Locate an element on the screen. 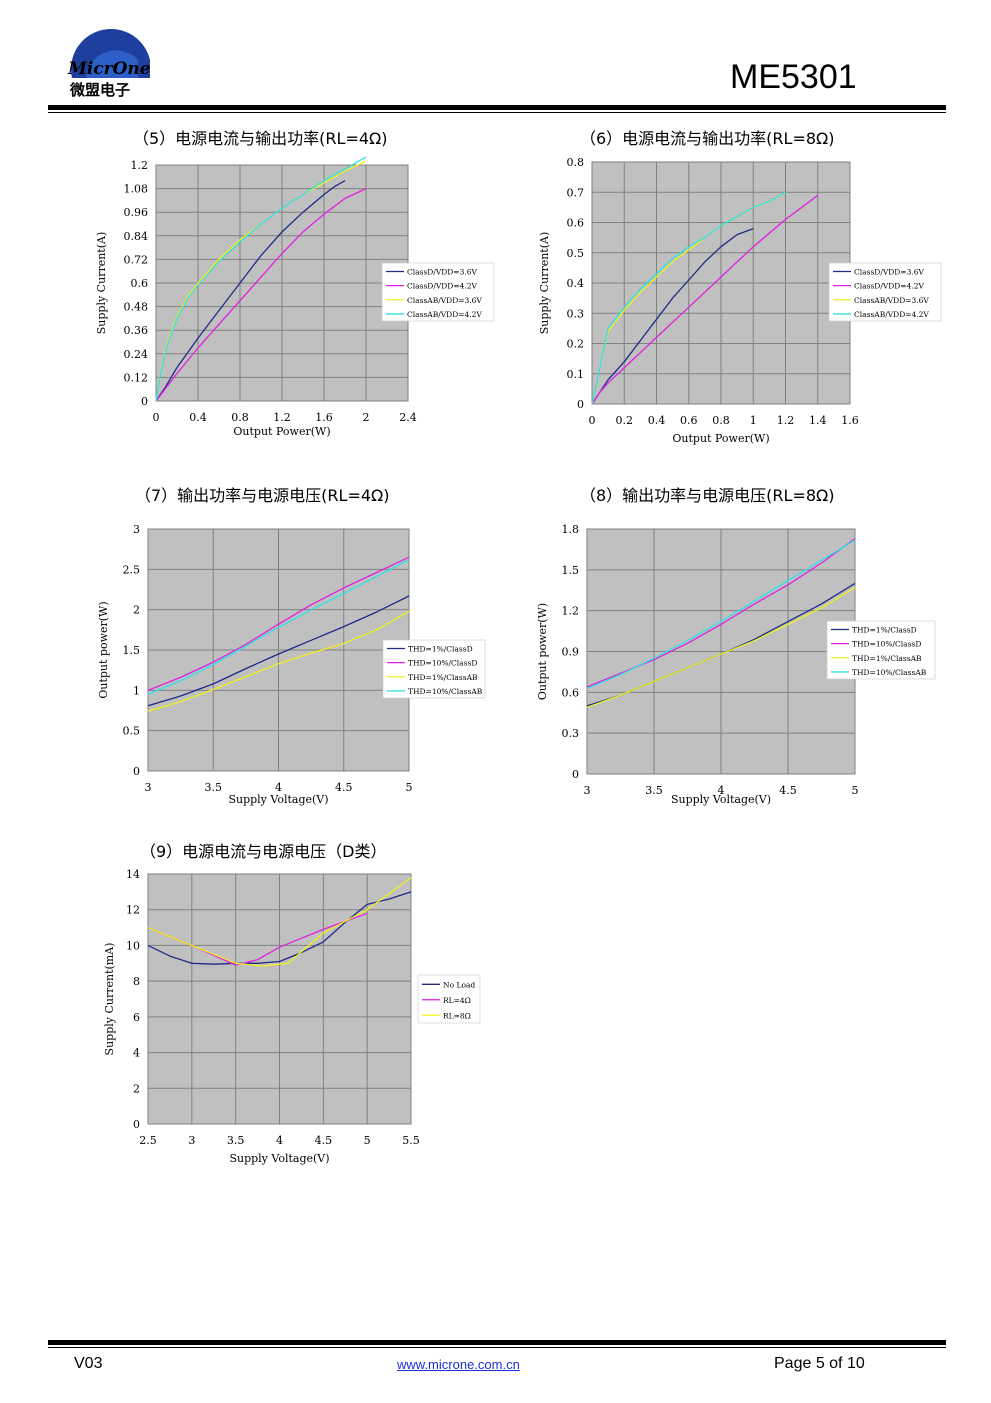 The width and height of the screenshot is (991, 1403). y-axis-label: Supply Current(mA) is located at coordinates (109, 999).